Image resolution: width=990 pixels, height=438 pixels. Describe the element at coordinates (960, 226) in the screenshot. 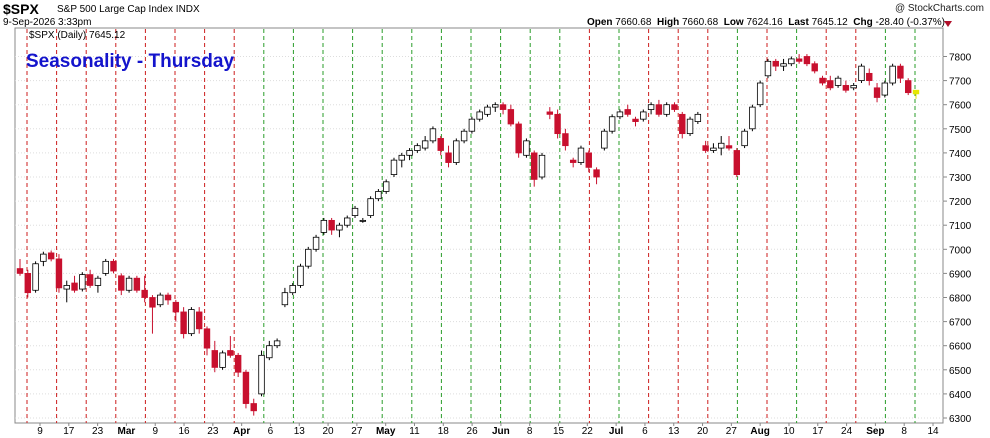

I see `y-tick-label: 7100` at that location.